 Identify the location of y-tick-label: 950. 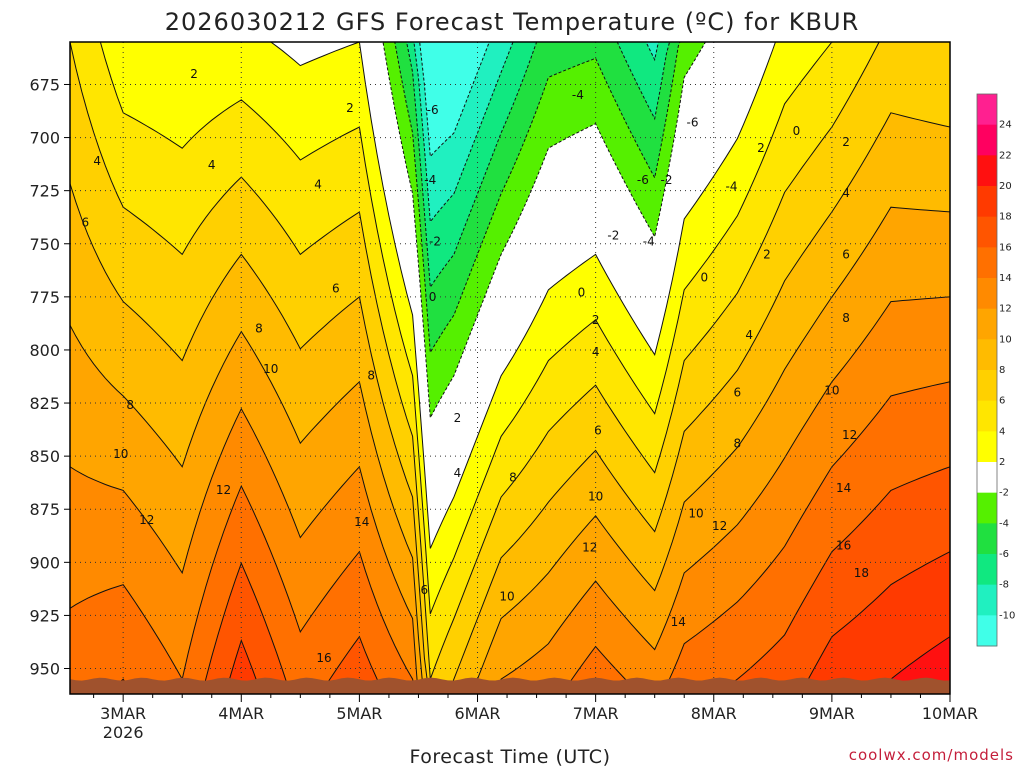
(44, 669).